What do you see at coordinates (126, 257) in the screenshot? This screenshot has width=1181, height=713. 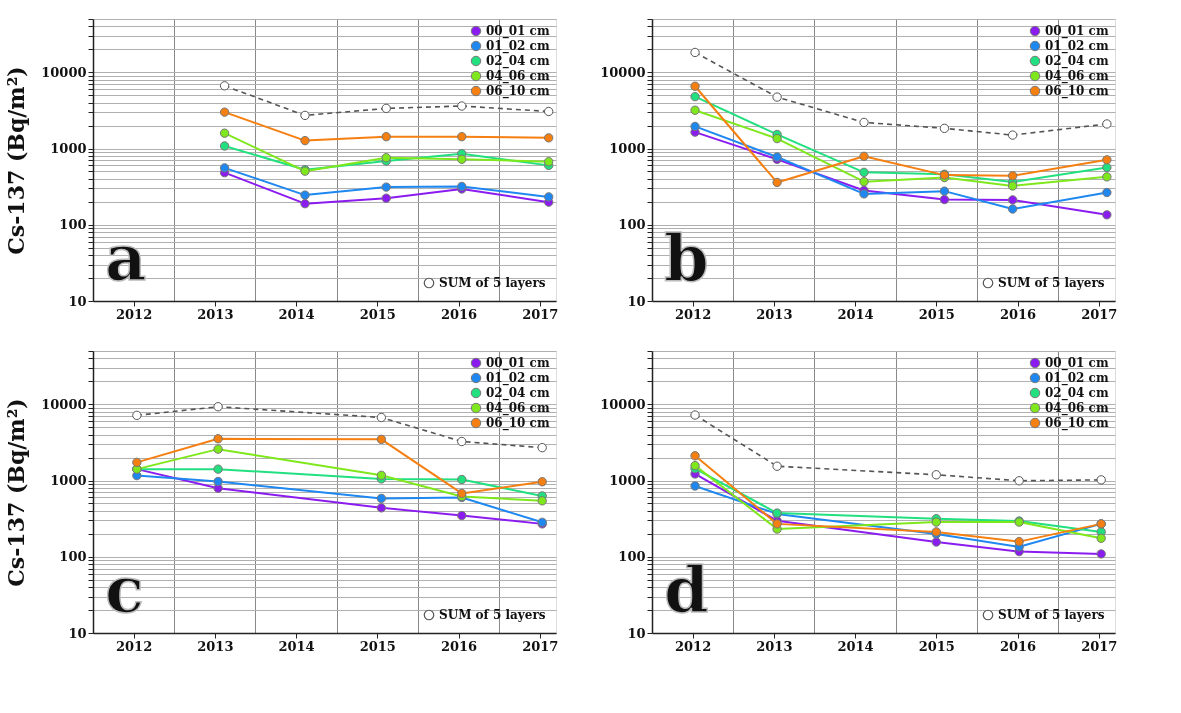 I see `annotation: a` at bounding box center [126, 257].